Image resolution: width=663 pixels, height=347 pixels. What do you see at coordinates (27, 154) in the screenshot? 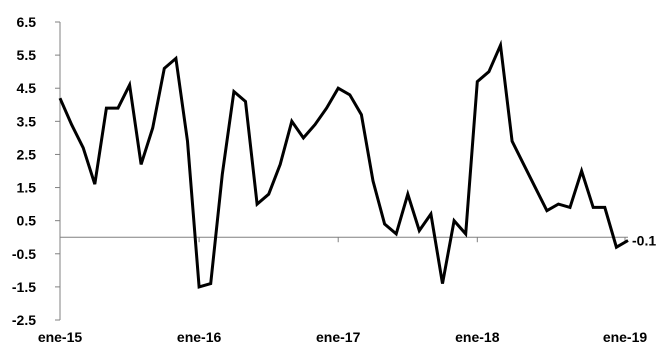
I see `y-tick-label: 2.5` at bounding box center [27, 154].